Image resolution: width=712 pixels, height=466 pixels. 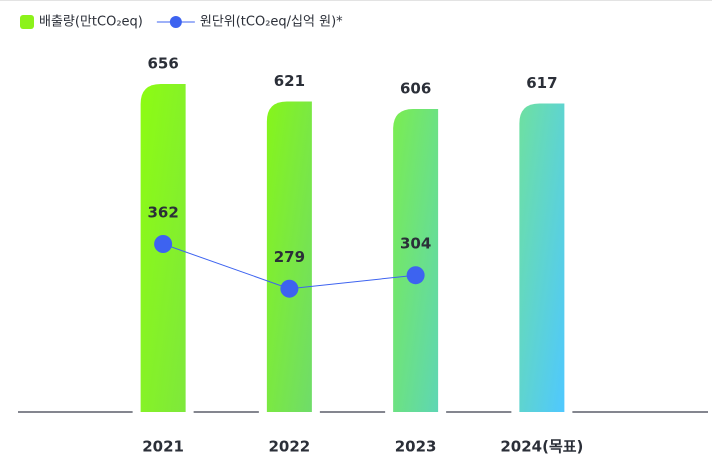 I want to click on x-tick-label: 2024(목표), so click(x=541, y=447).